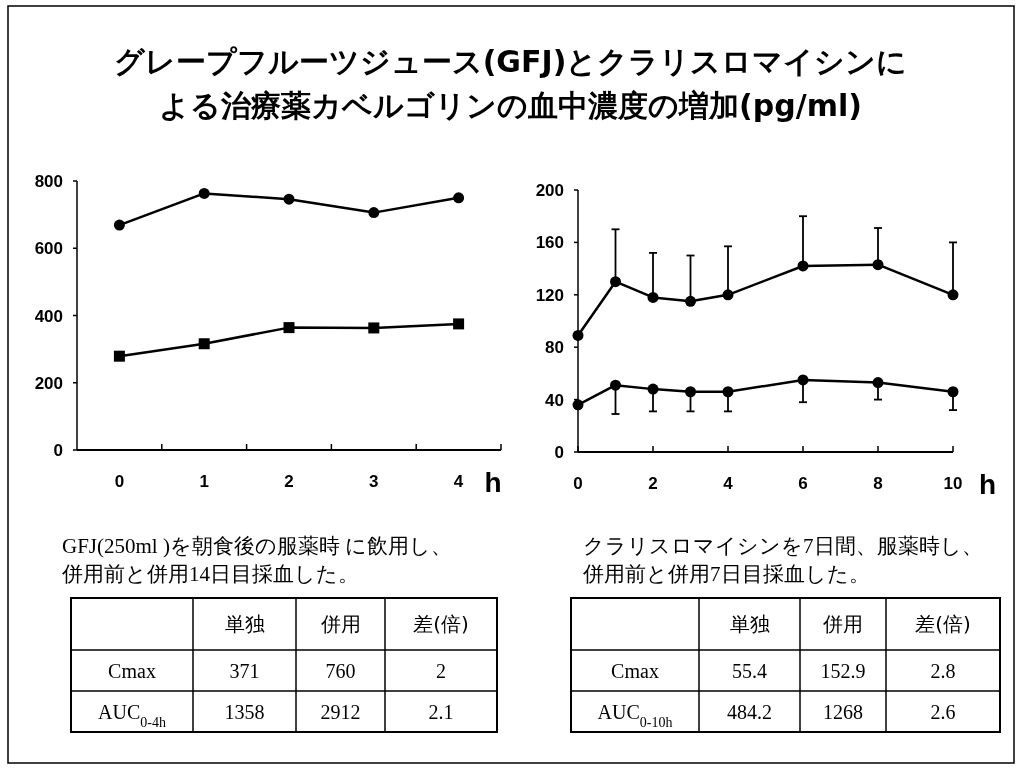 The width and height of the screenshot is (1021, 769). I want to click on text: 371, so click(244, 670).